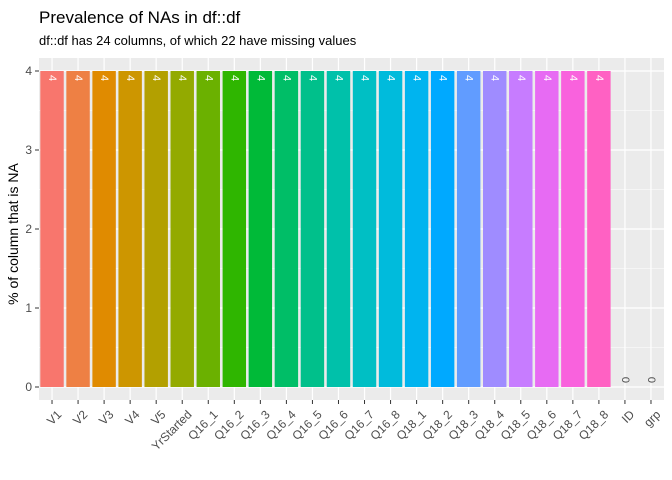 This screenshot has width=672, height=480. What do you see at coordinates (28, 229) in the screenshot?
I see `y-tick-label: 2` at bounding box center [28, 229].